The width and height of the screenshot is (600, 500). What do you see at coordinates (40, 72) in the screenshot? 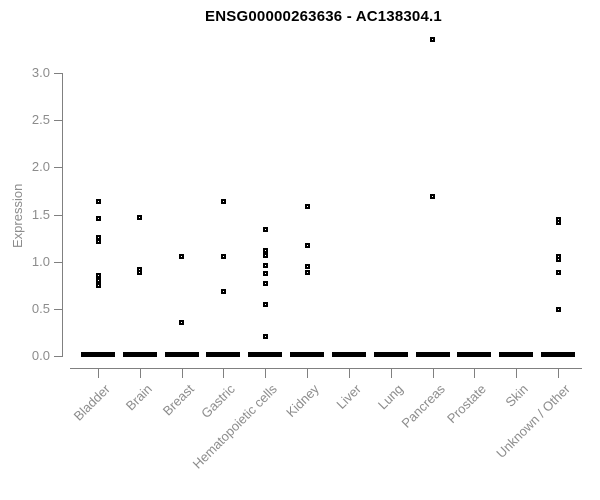
I see `y-tick-label: 3.0` at bounding box center [40, 72].